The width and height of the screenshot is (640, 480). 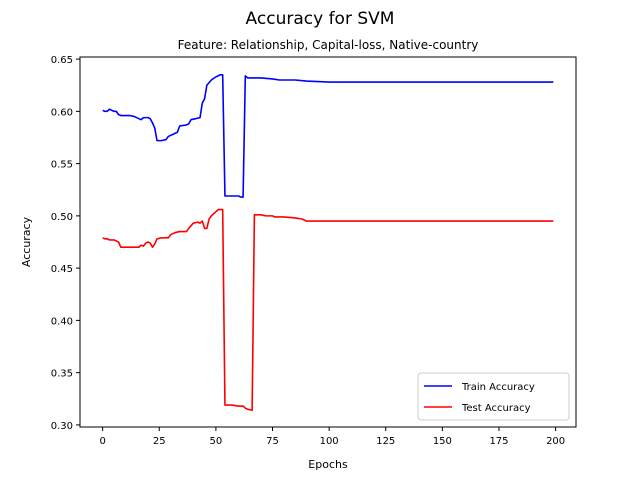 I want to click on x-tick-label: 50, so click(x=216, y=441).